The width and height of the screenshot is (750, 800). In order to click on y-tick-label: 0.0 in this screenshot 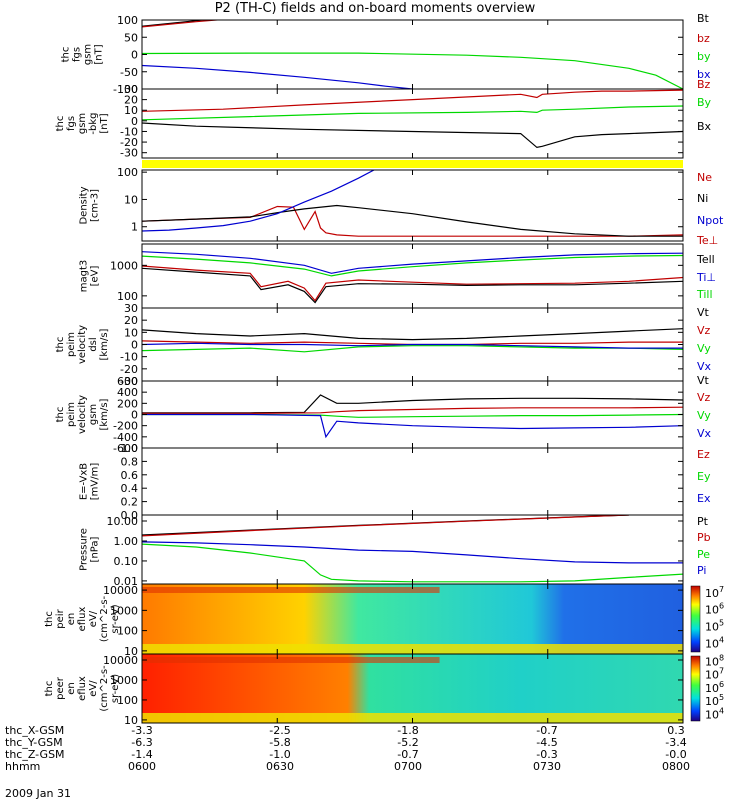, I will do `click(130, 515)`.